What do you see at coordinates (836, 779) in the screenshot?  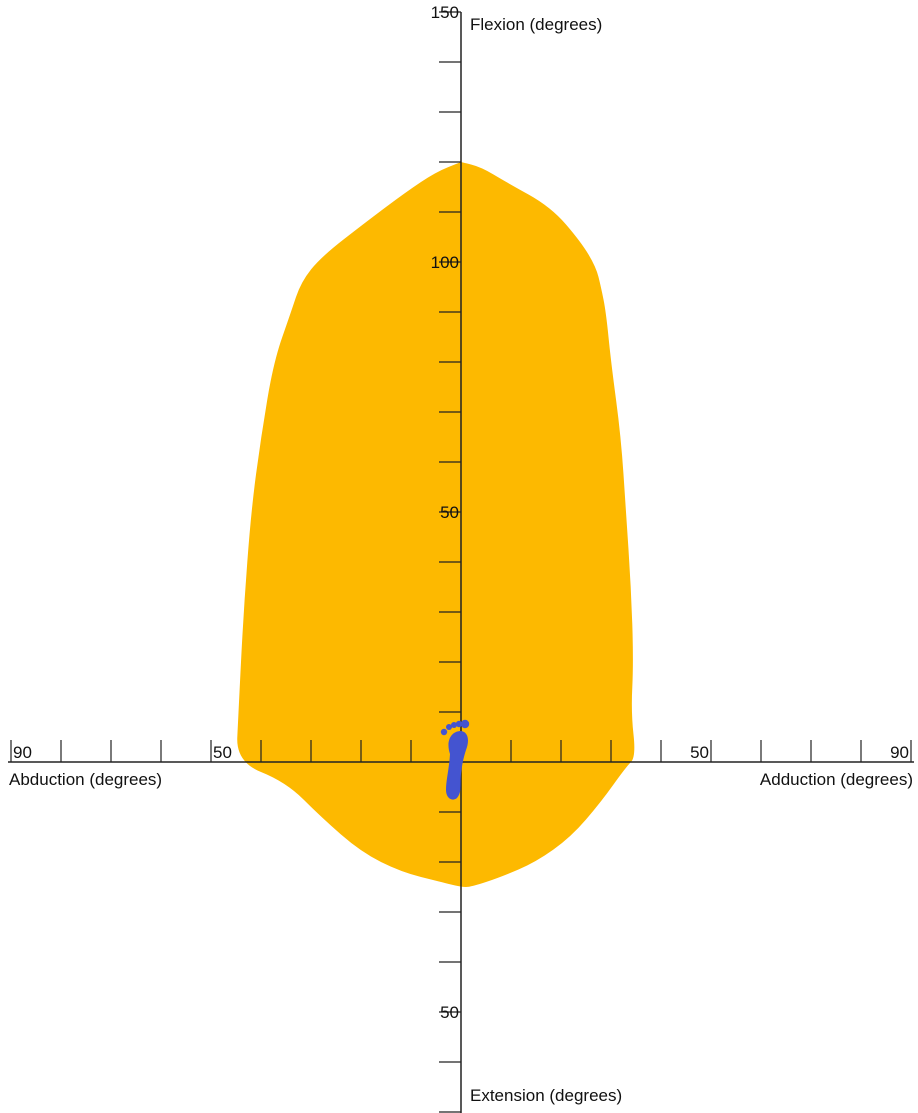 I see `adduction-axis-label: Adduction (degrees)` at bounding box center [836, 779].